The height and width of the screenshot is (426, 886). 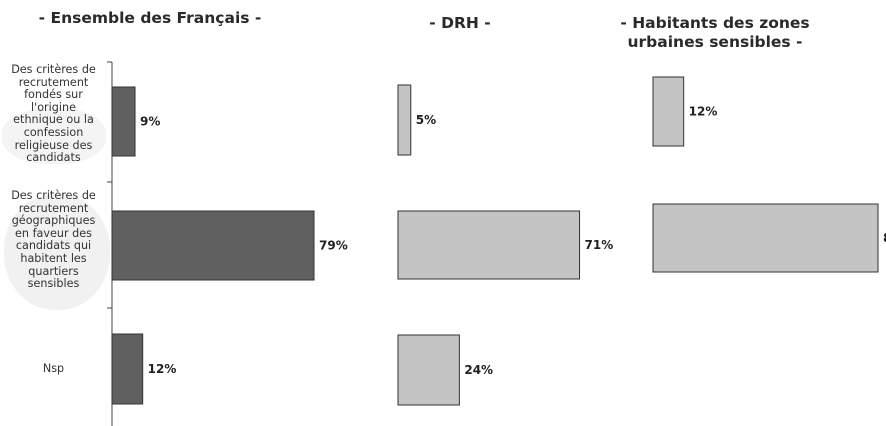 I want to click on data-label: 9%, so click(x=150, y=122).